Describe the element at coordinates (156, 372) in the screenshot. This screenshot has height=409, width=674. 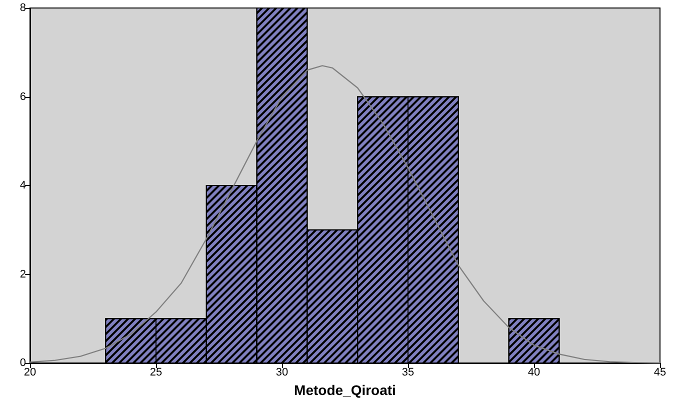
I see `x-tick-label: 25` at that location.